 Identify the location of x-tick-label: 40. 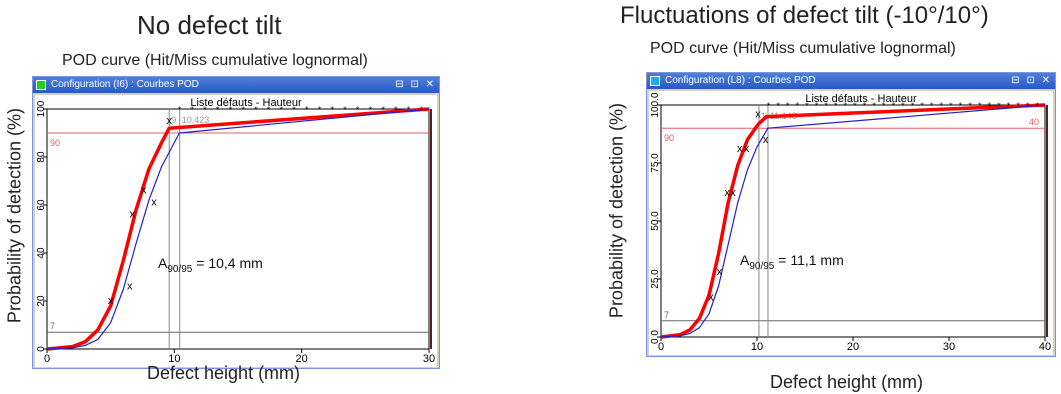
(1045, 347).